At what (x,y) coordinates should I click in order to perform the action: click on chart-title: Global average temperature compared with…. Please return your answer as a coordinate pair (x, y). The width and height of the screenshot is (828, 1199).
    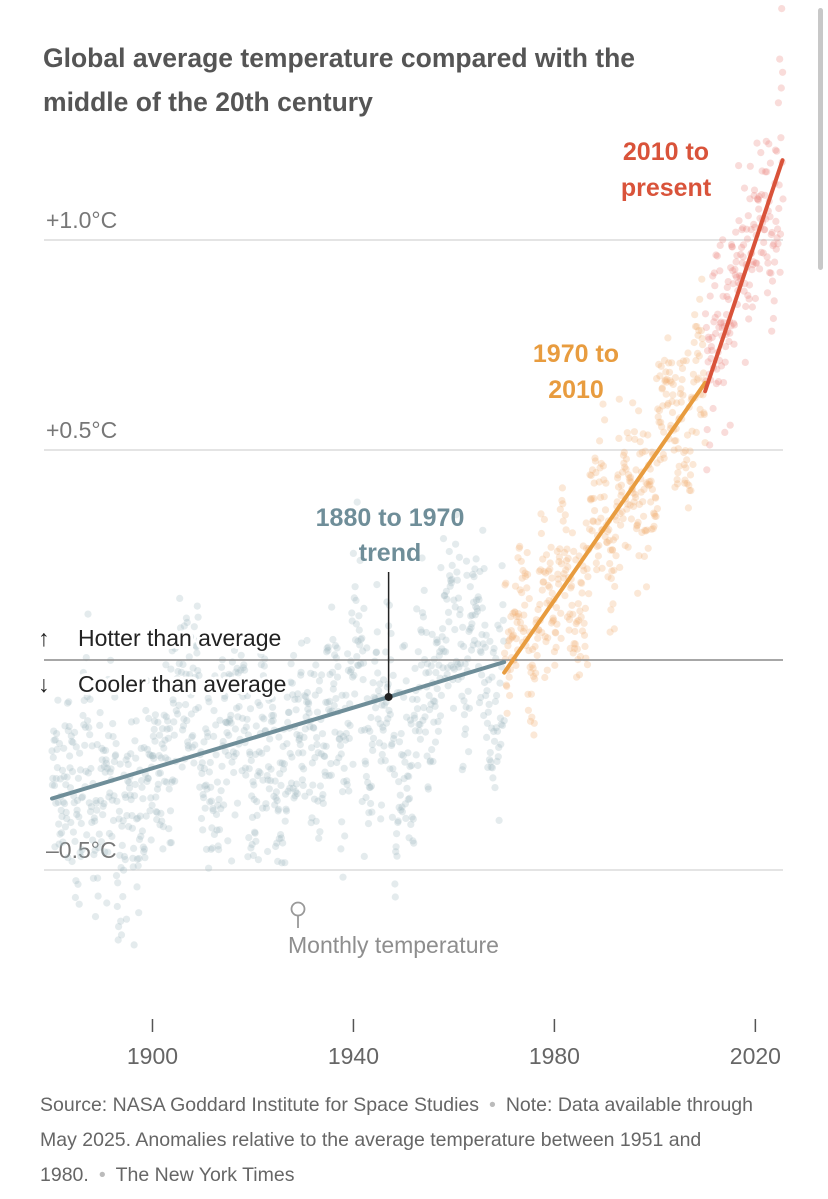
    Looking at the image, I should click on (339, 80).